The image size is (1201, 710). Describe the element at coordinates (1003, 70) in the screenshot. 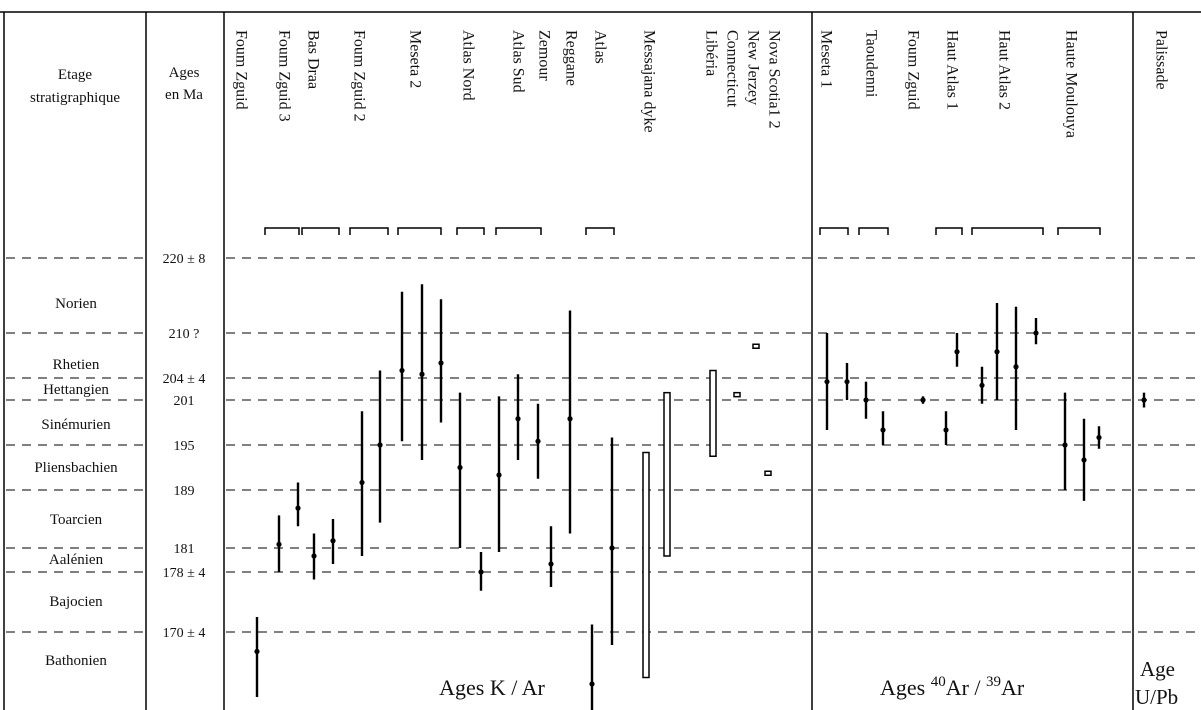

I see `column-label-19: Haut Atlas 2` at that location.